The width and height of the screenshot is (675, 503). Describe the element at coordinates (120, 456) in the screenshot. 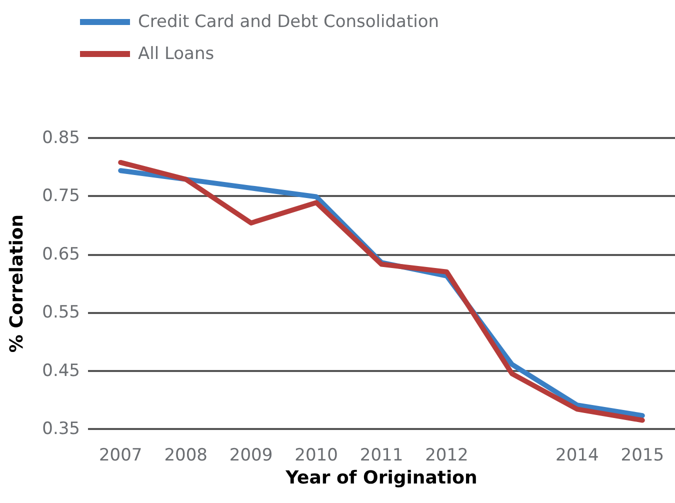

I see `x-tick-label: 2007` at that location.